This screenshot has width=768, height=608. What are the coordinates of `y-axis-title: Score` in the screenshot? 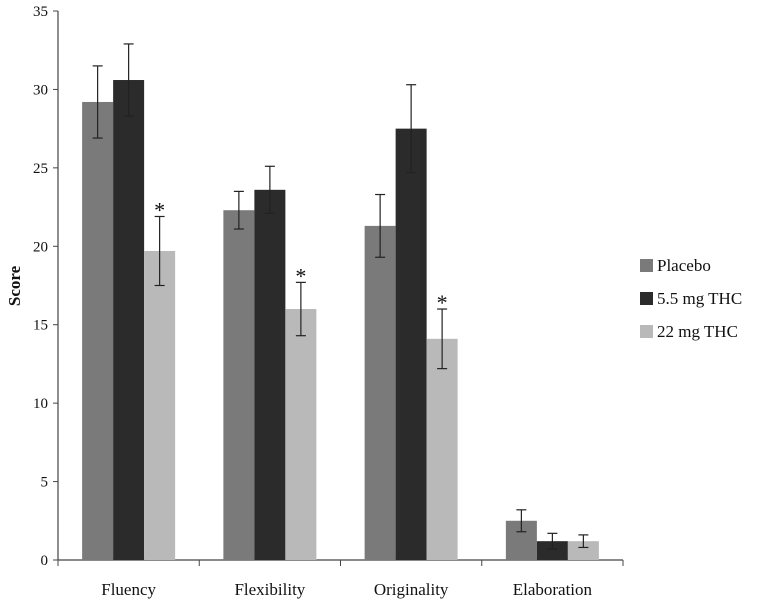 It's located at (14, 285).